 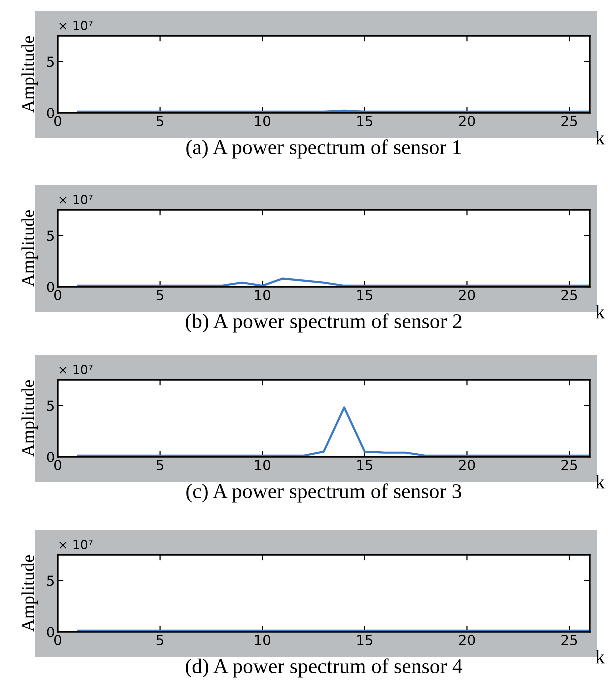 What do you see at coordinates (324, 493) in the screenshot?
I see `text: (c) A power spectrum of sensor 3` at bounding box center [324, 493].